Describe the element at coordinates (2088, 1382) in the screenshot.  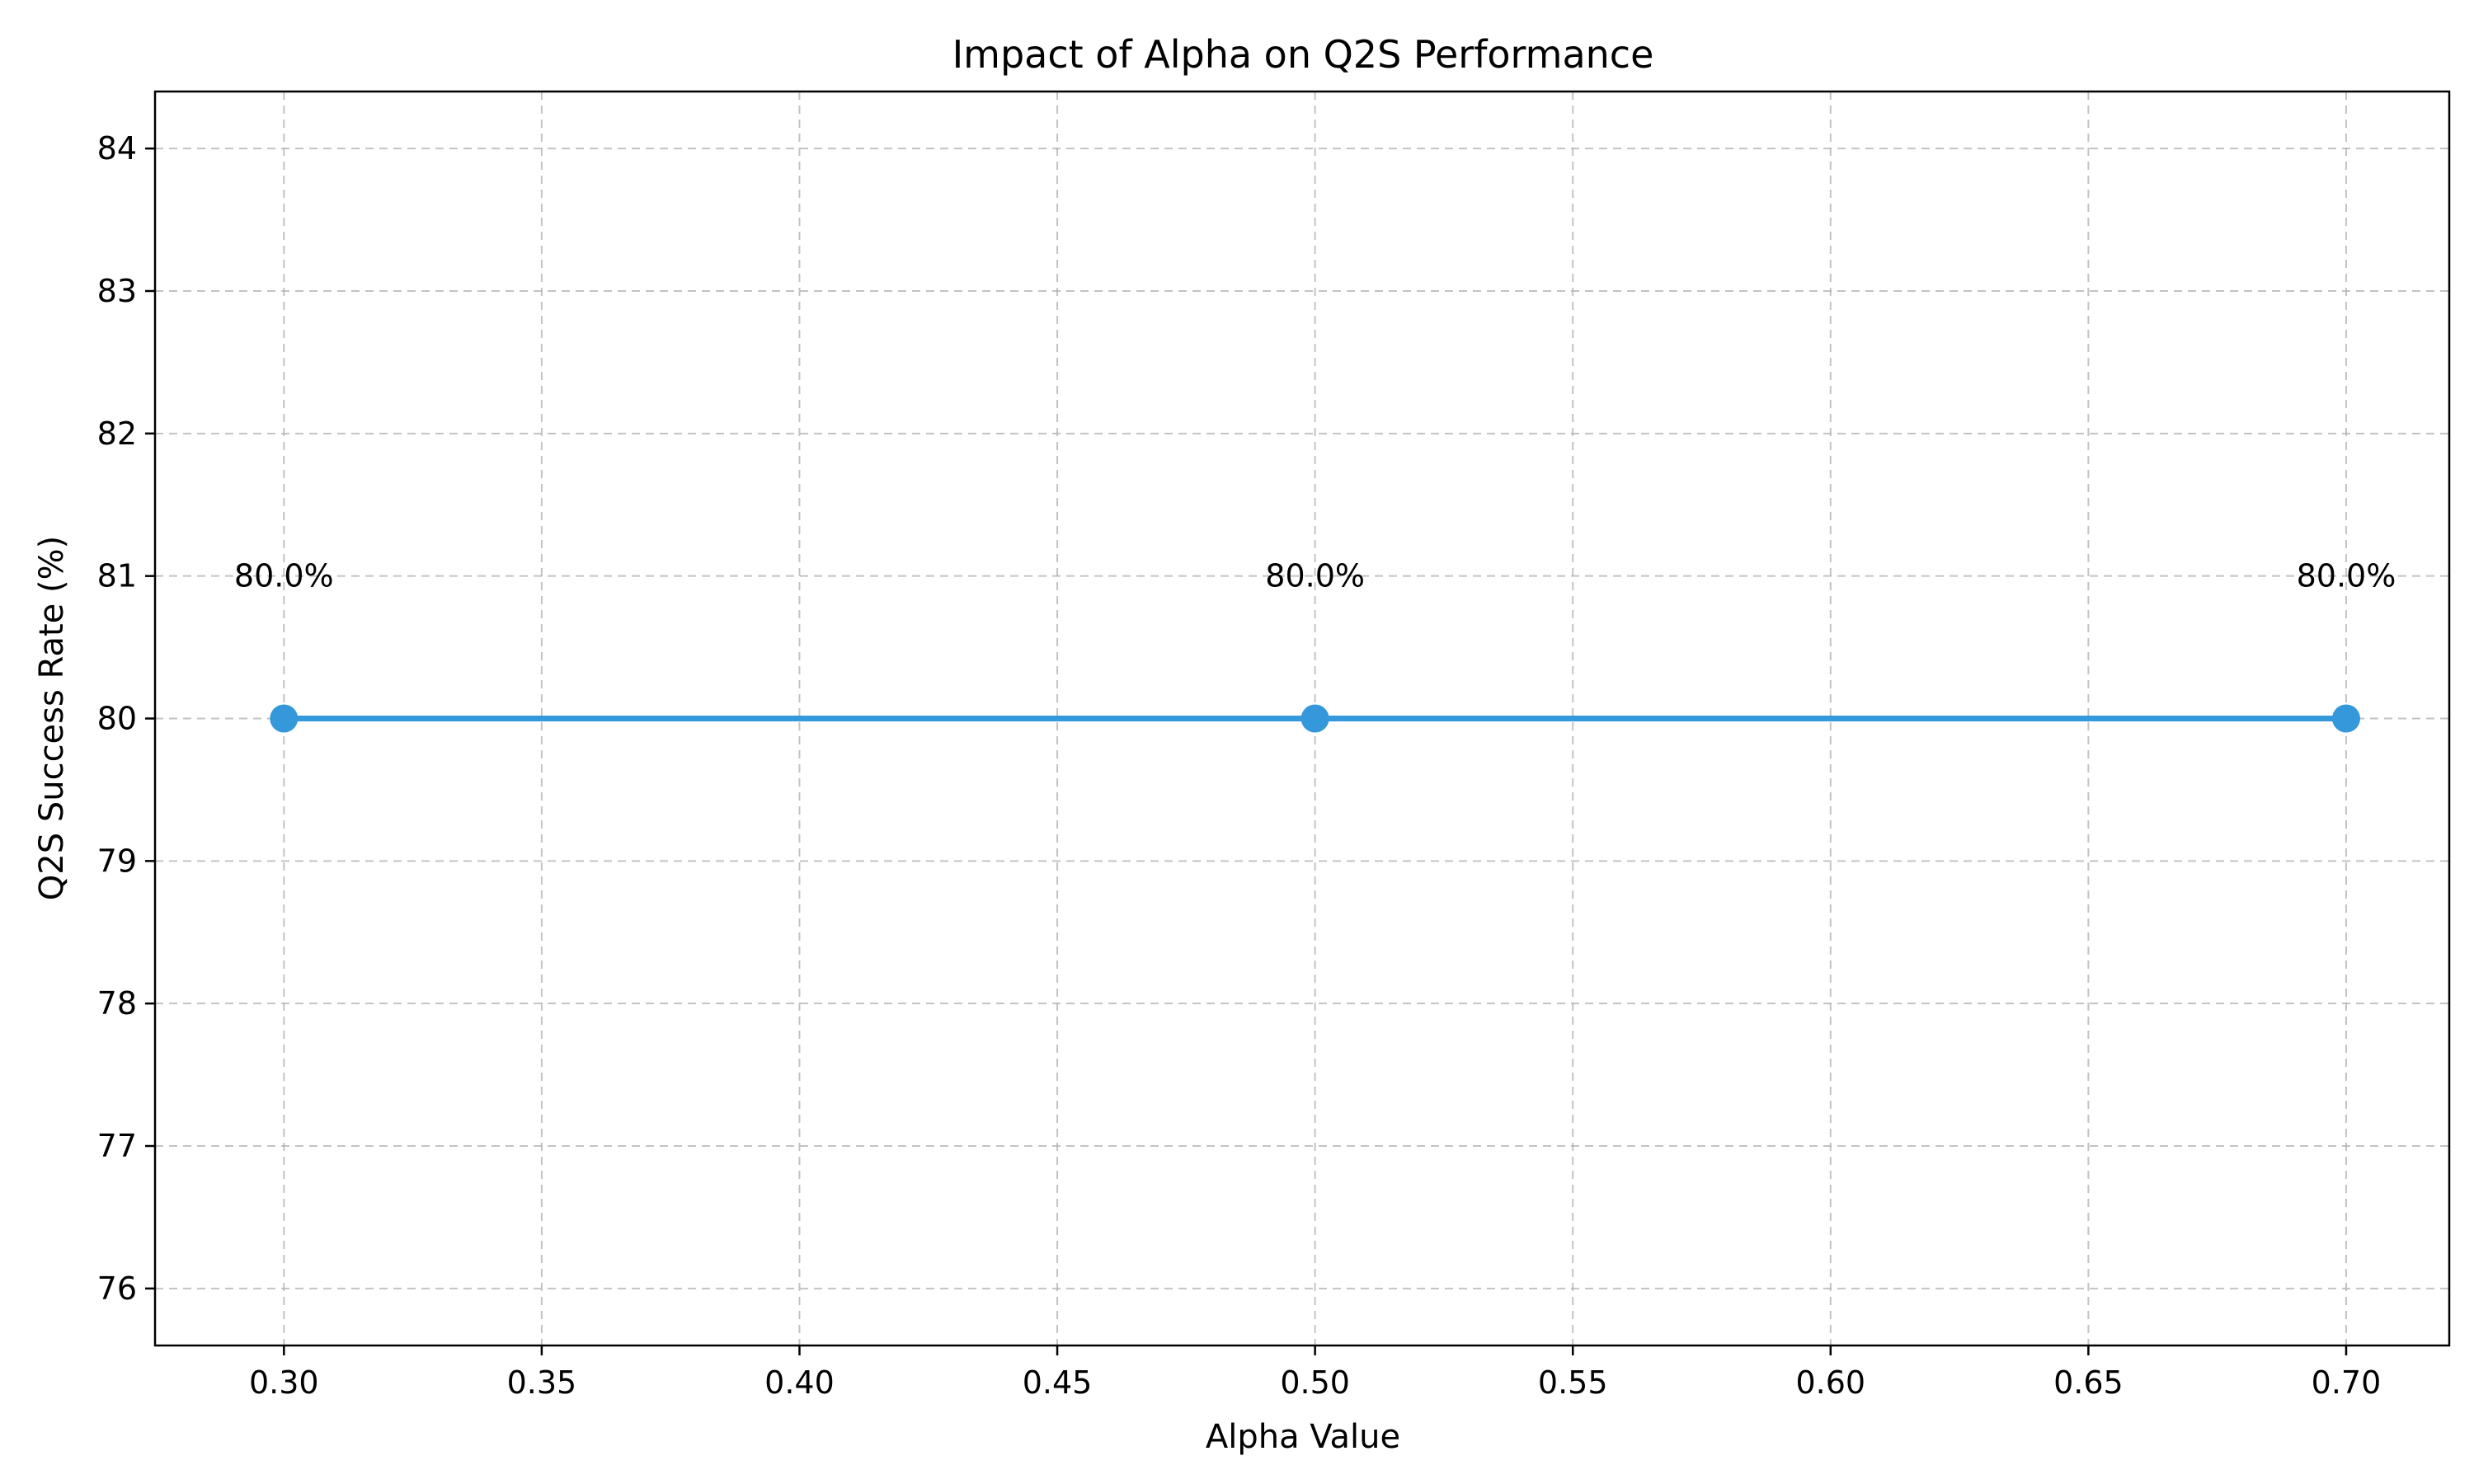
I see `x-tick-label: 0.65` at that location.